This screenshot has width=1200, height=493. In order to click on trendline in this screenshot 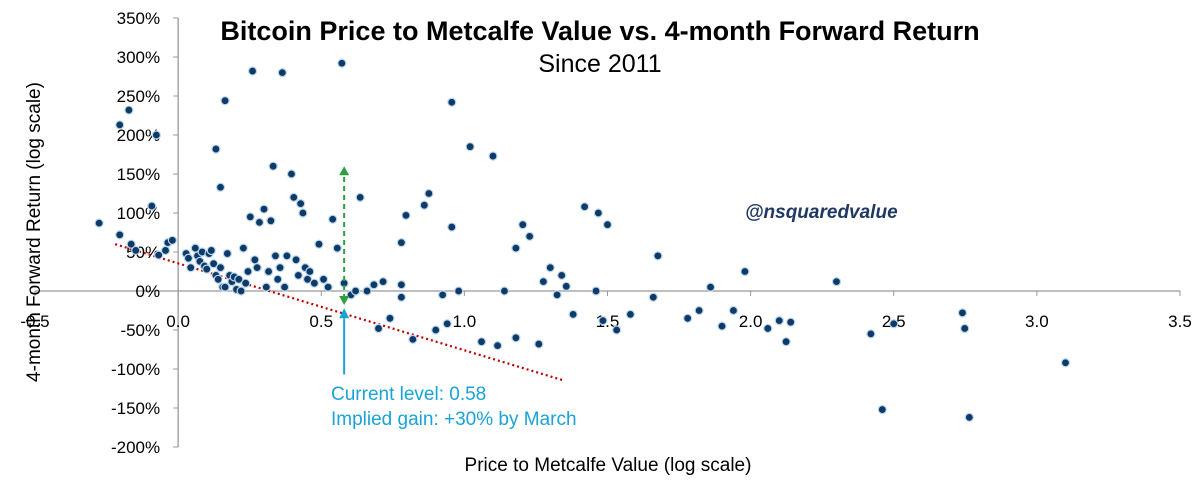, I will do `click(339, 312)`.